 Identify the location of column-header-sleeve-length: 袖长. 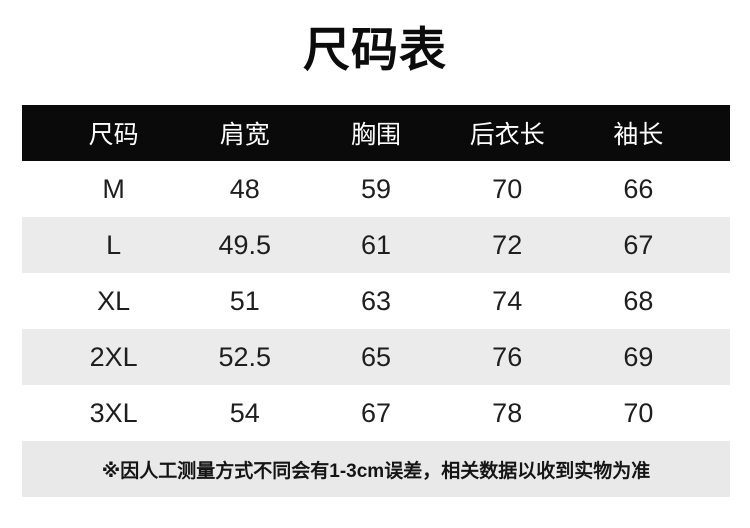
(638, 135).